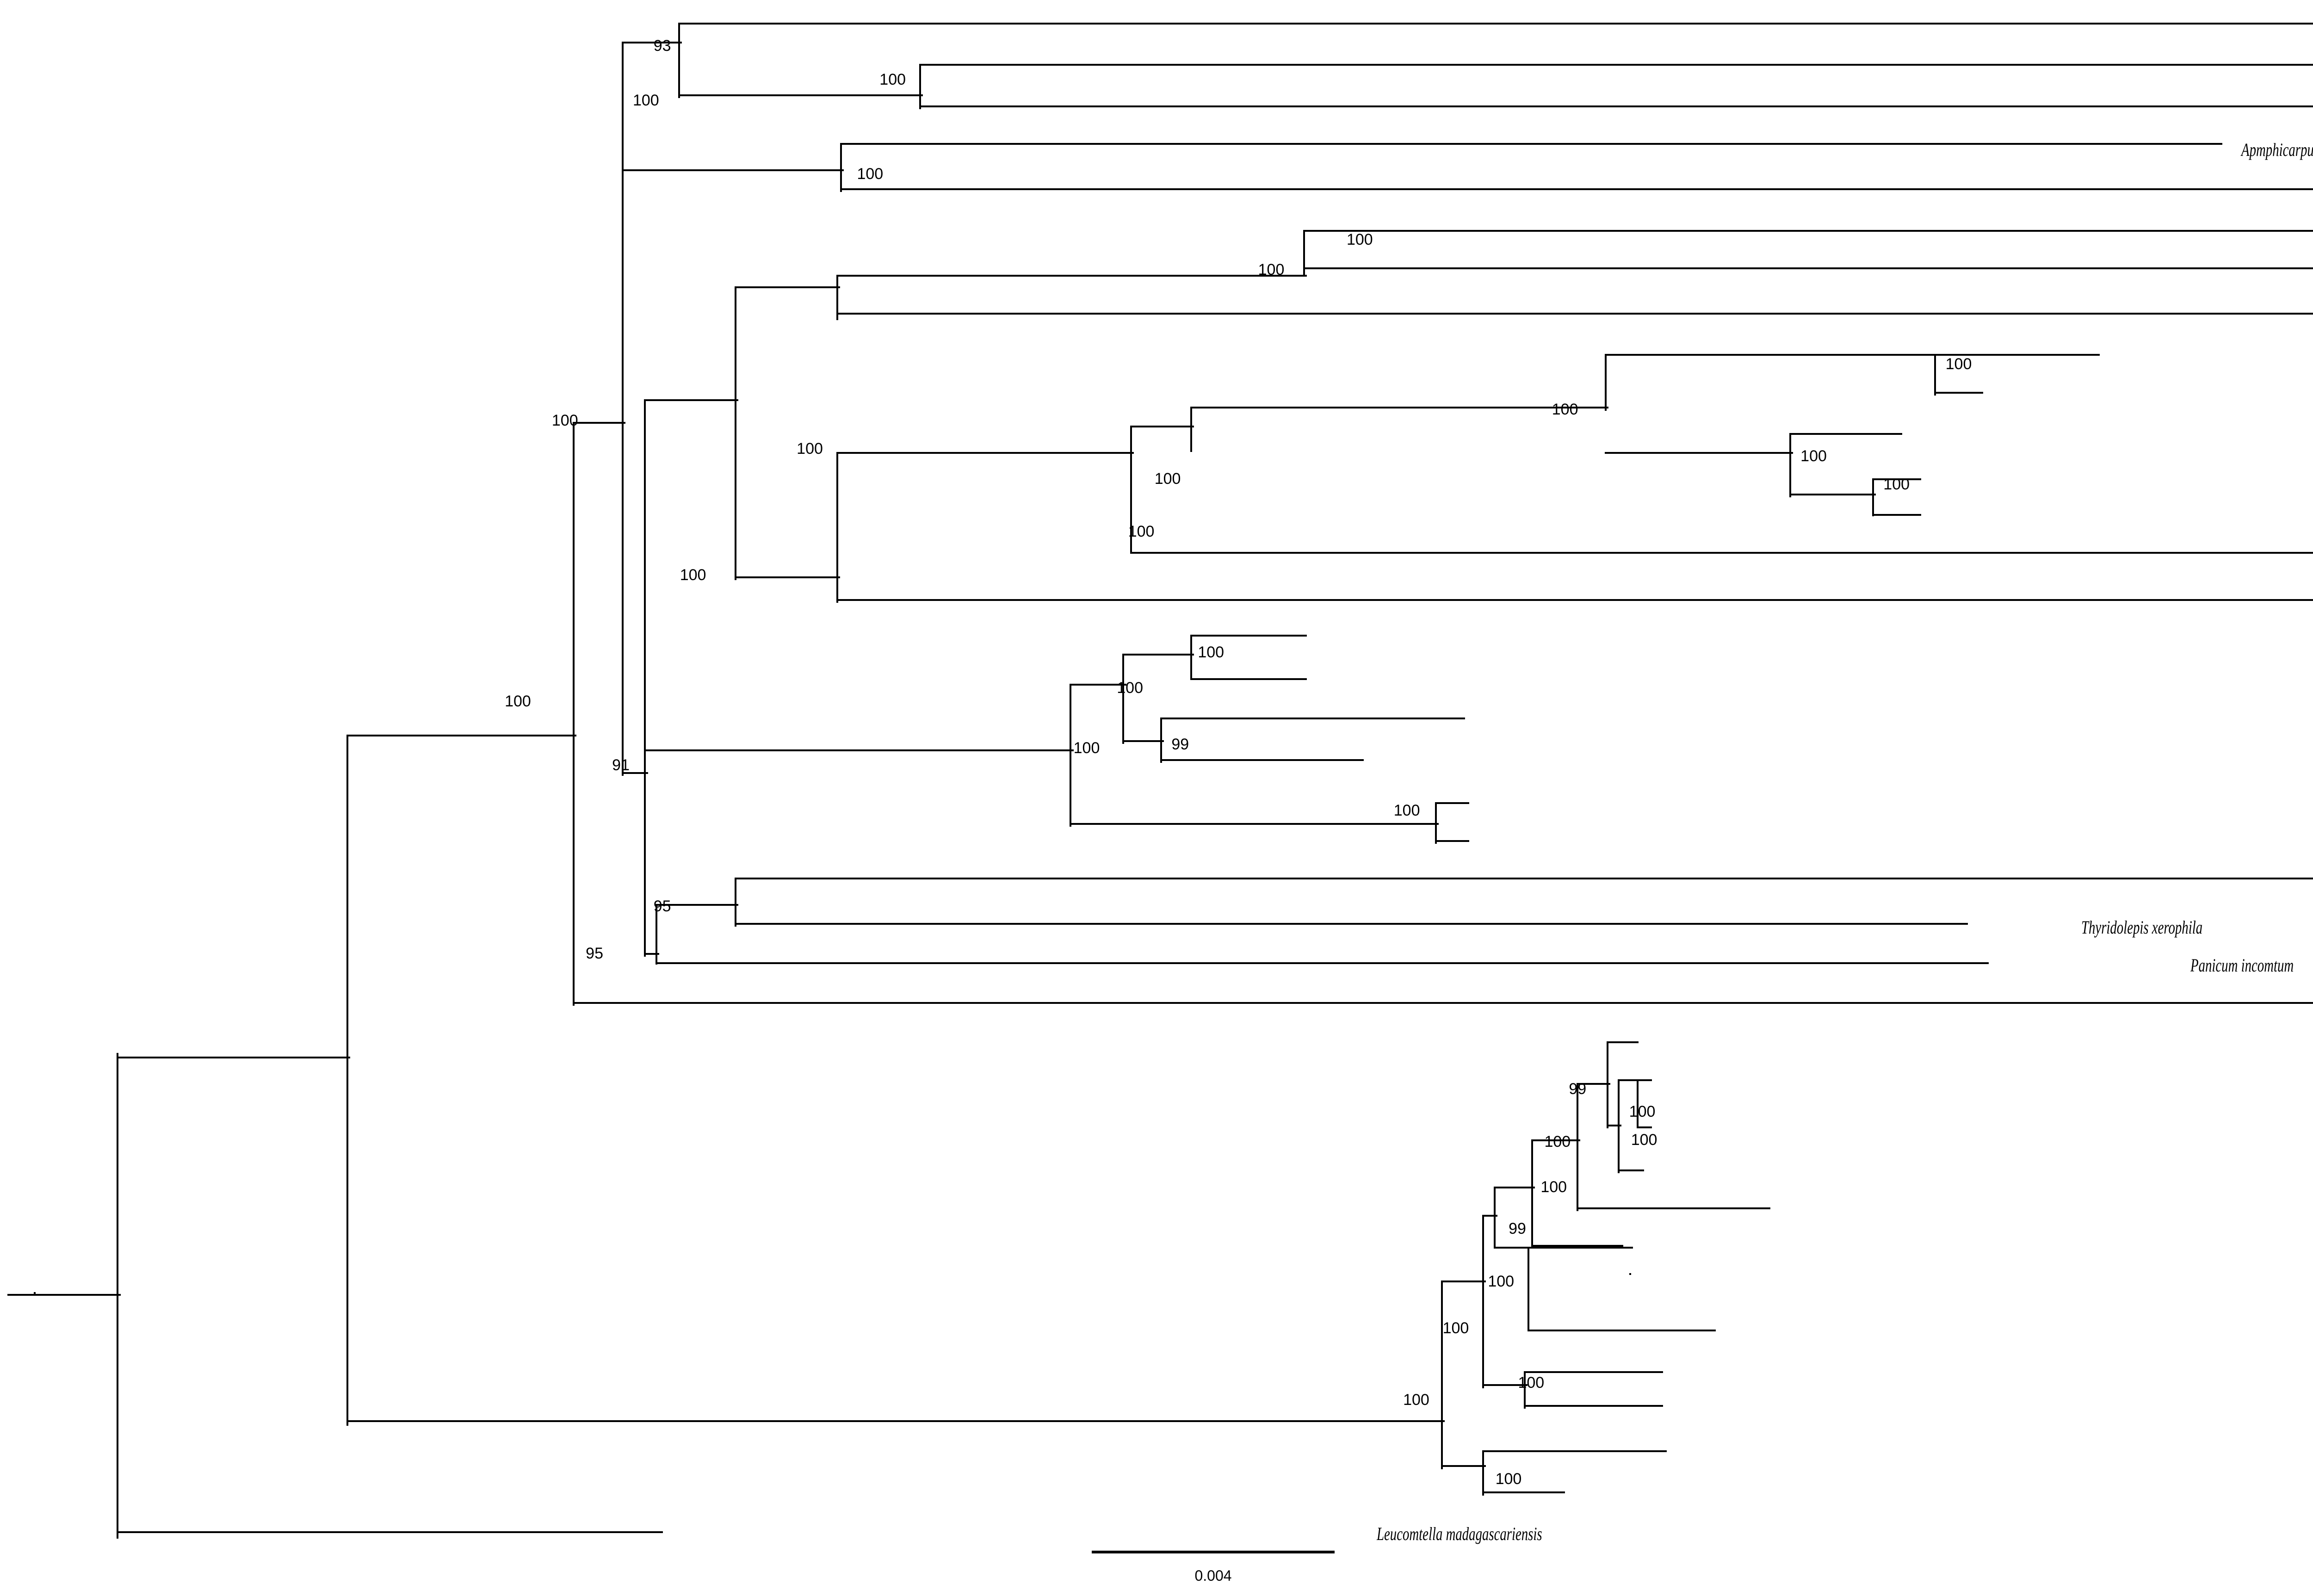 Image resolution: width=2313 pixels, height=1596 pixels. What do you see at coordinates (1459, 1534) in the screenshot?
I see `taxon-label: Leucomtella madagascariensis` at bounding box center [1459, 1534].